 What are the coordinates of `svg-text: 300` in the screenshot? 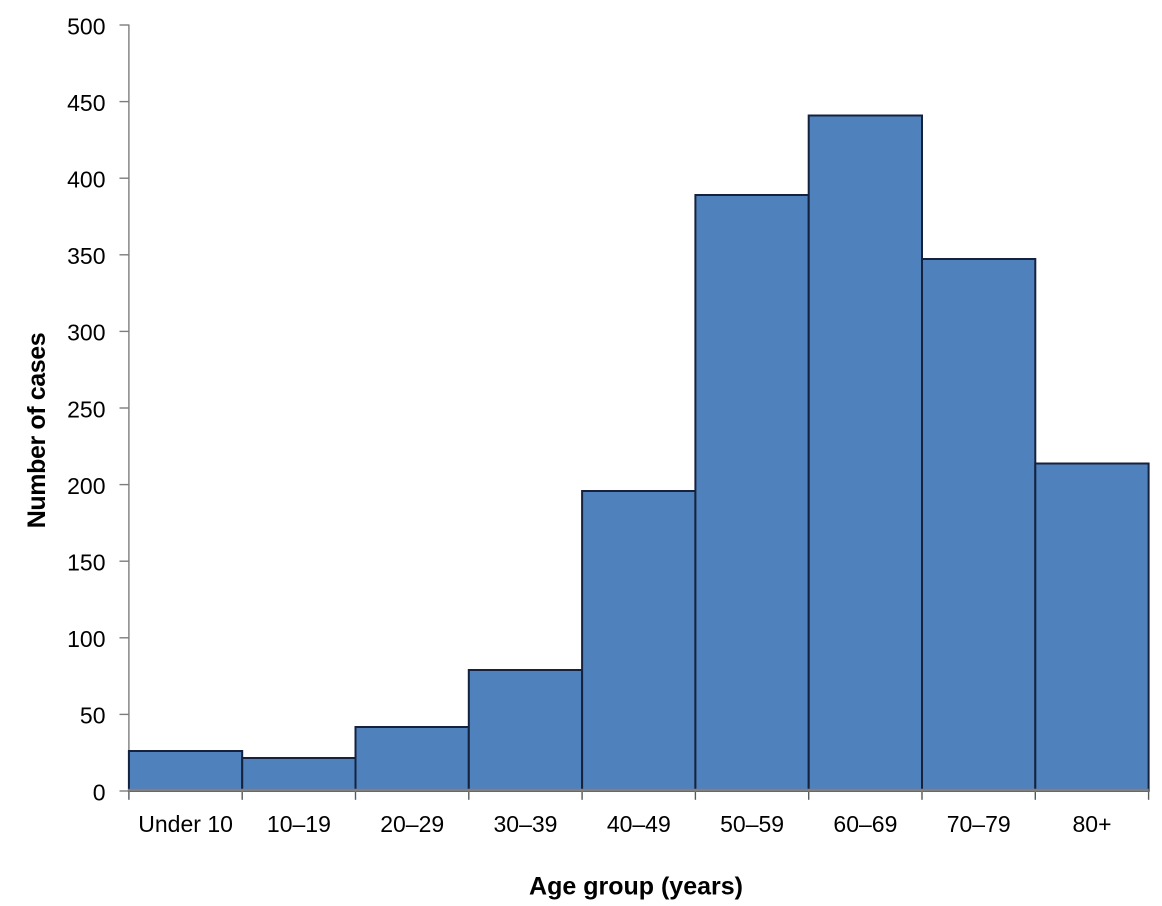 It's located at (86, 333).